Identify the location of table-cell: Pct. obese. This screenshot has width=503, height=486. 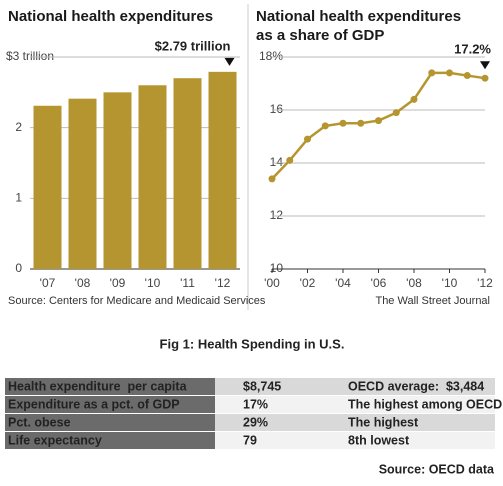
(39, 422).